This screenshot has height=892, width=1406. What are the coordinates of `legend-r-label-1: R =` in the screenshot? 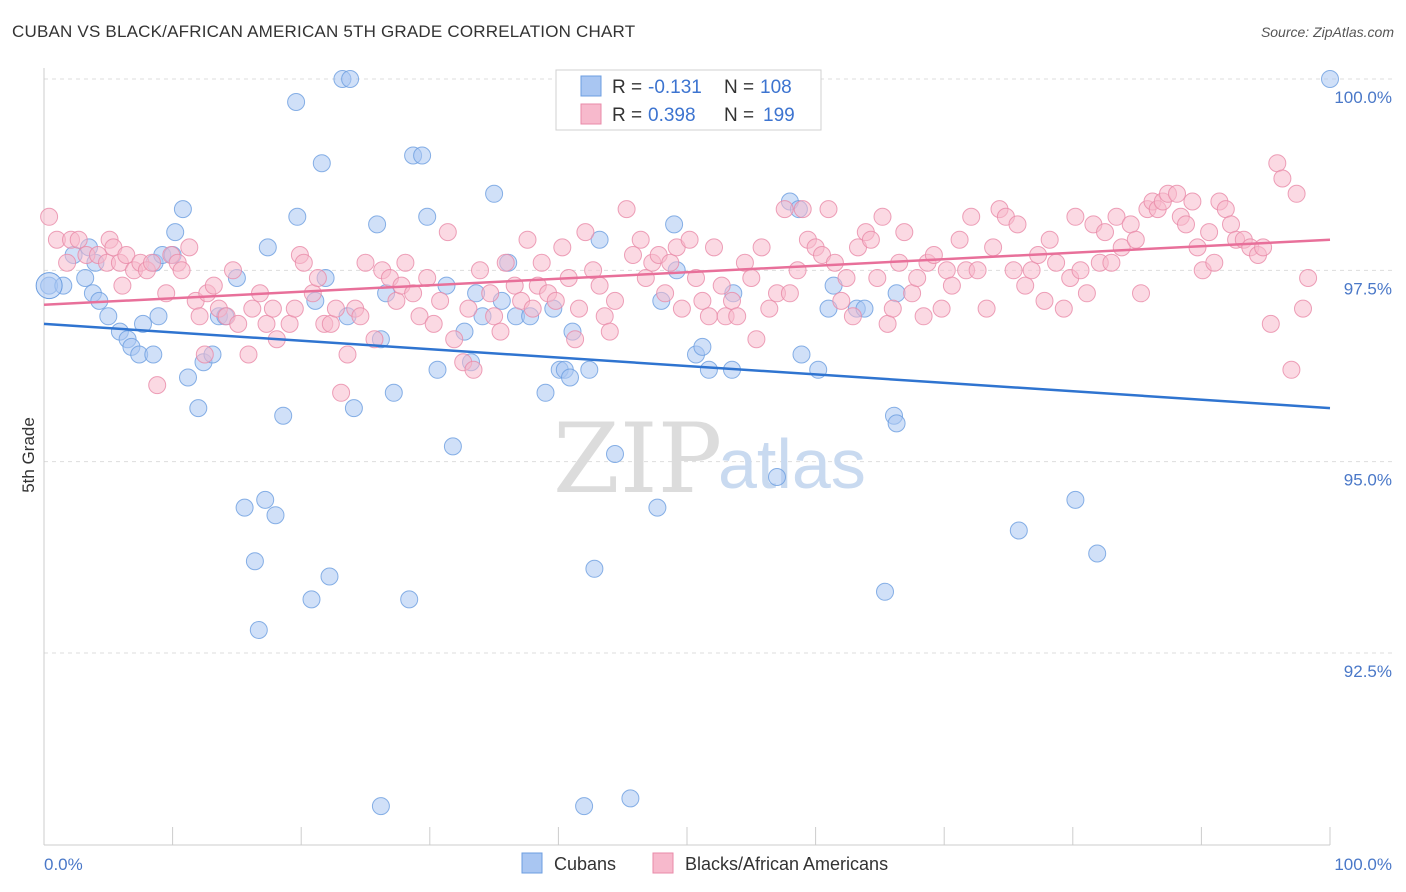 It's located at (627, 87).